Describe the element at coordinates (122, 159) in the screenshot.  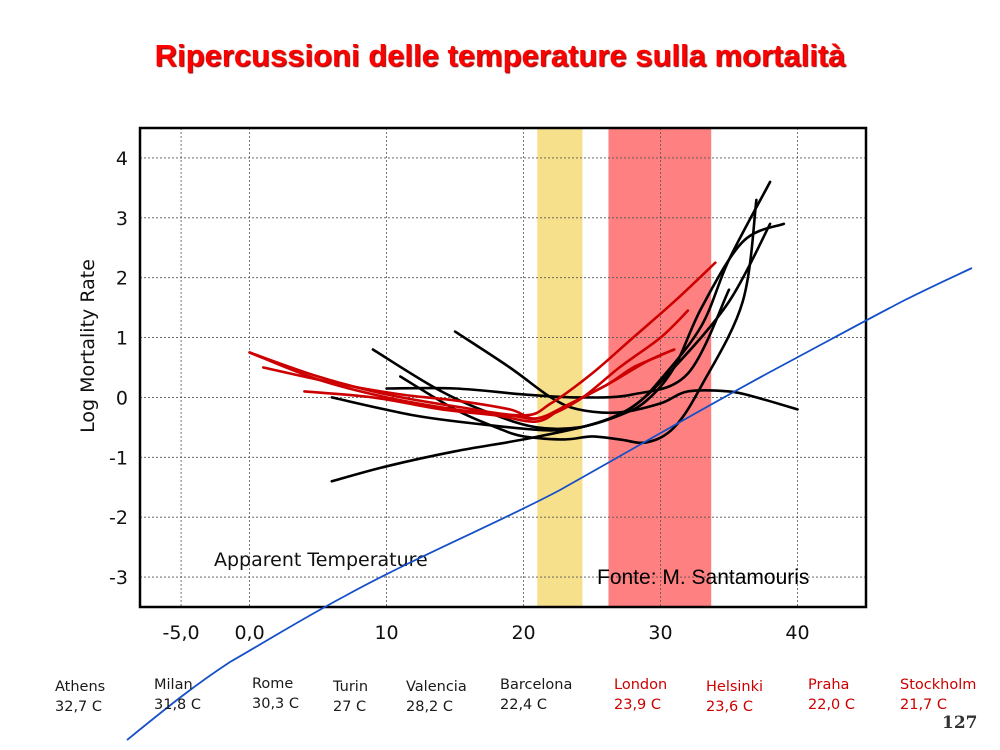
I see `y-tick-label: 4` at that location.